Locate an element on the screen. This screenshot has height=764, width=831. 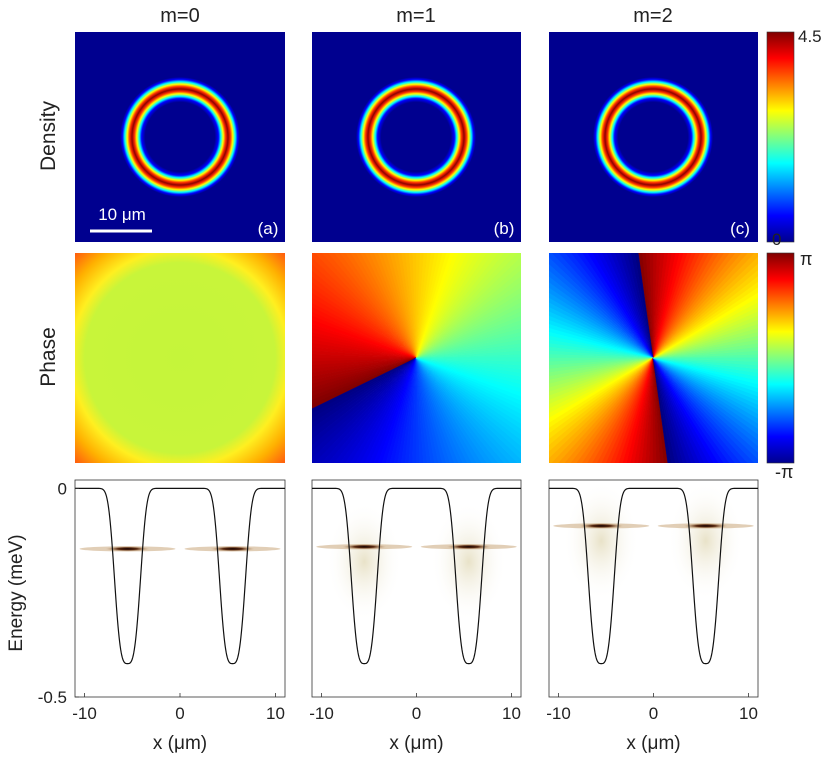
energy-panel-c: -10 0 10 x (μm) is located at coordinates (652, 616).